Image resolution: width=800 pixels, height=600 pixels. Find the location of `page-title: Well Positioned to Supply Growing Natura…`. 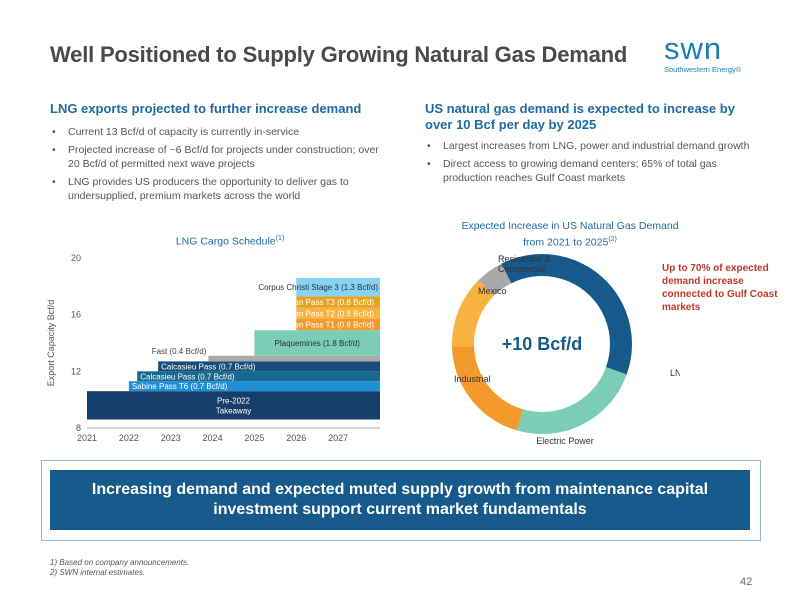

page-title: Well Positioned to Supply Growing Natura… is located at coordinates (339, 54).